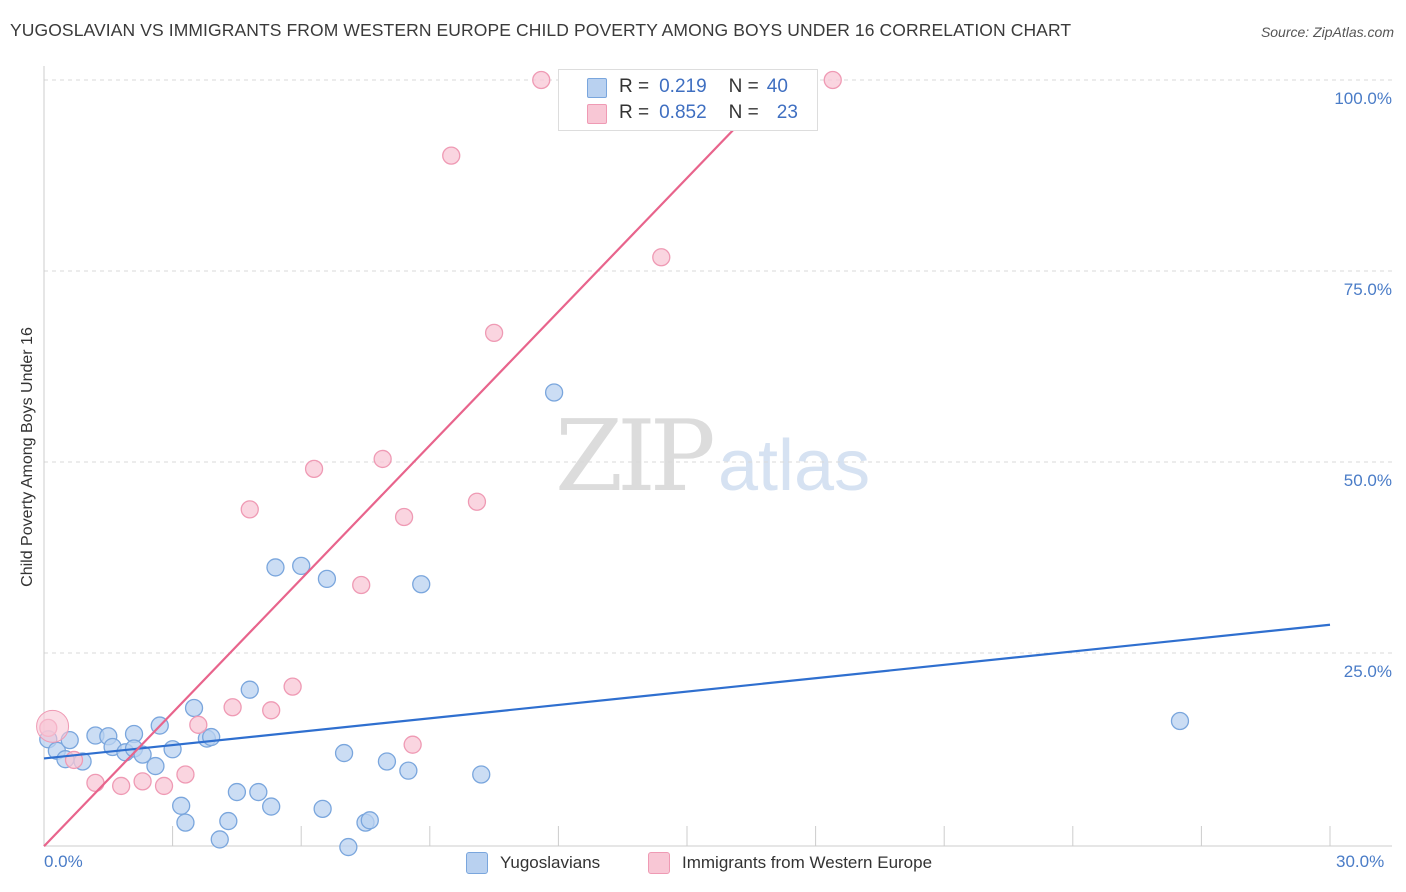  Describe the element at coordinates (597, 88) in the screenshot. I see `legend-swatch-yugoslavians` at that location.